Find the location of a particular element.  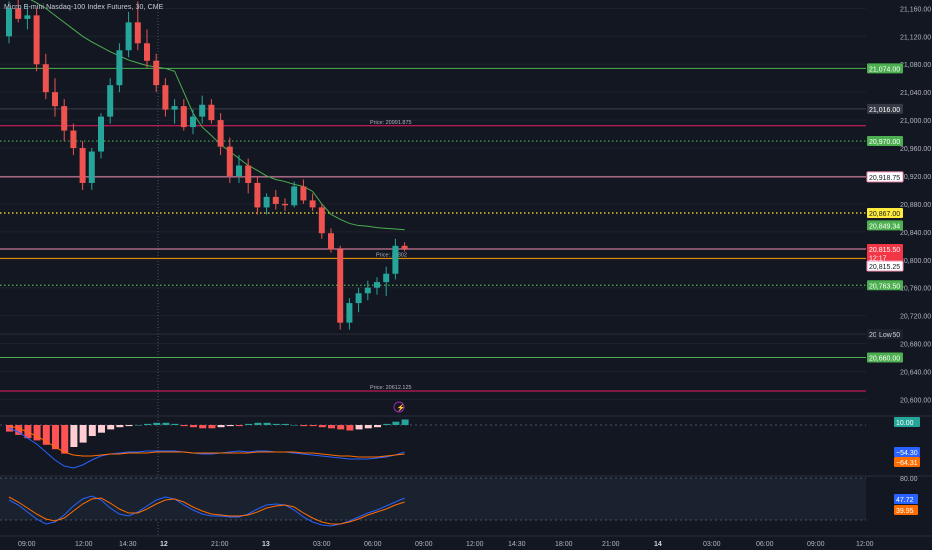

time-tick-label: 12 is located at coordinates (164, 544).